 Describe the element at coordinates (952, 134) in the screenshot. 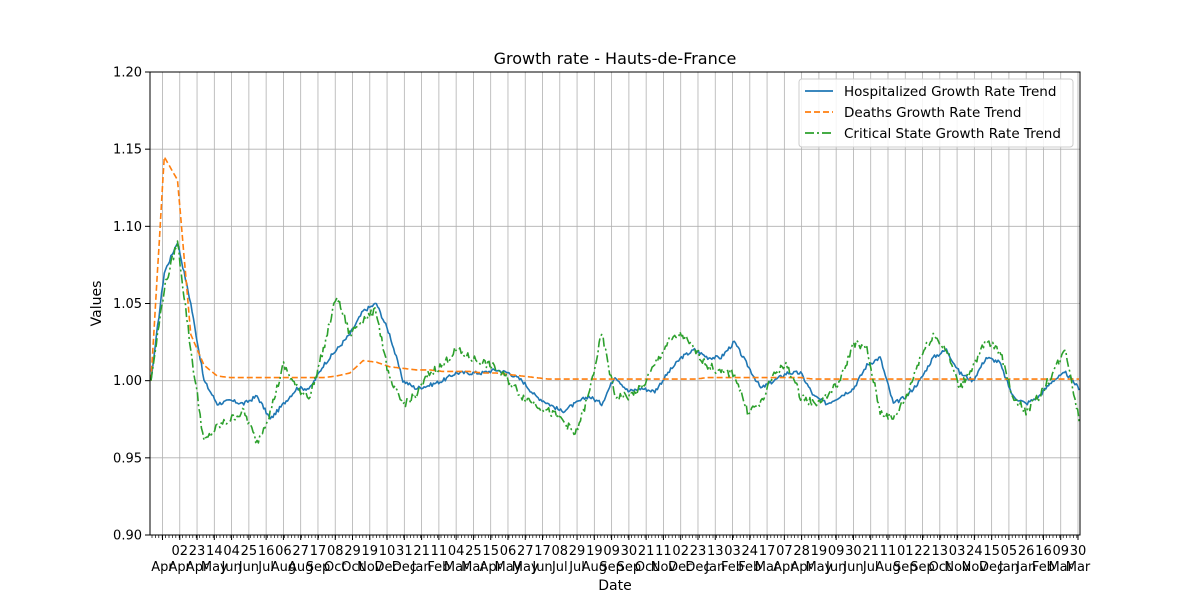

I see `legend-label-3: Critical State Growth Rate Trend` at that location.